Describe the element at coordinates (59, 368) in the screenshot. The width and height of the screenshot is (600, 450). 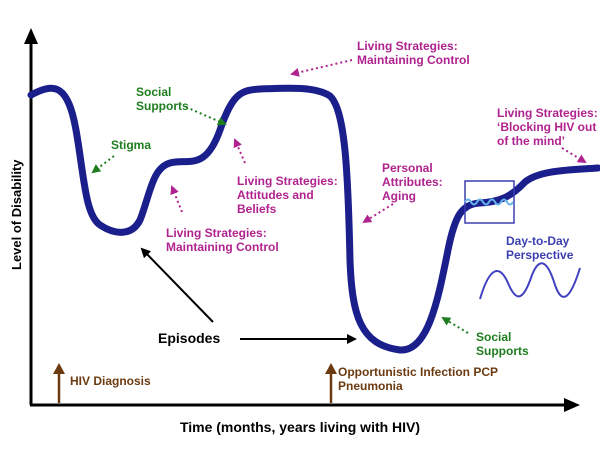
I see `hiv-diagnosis-marker-head` at that location.